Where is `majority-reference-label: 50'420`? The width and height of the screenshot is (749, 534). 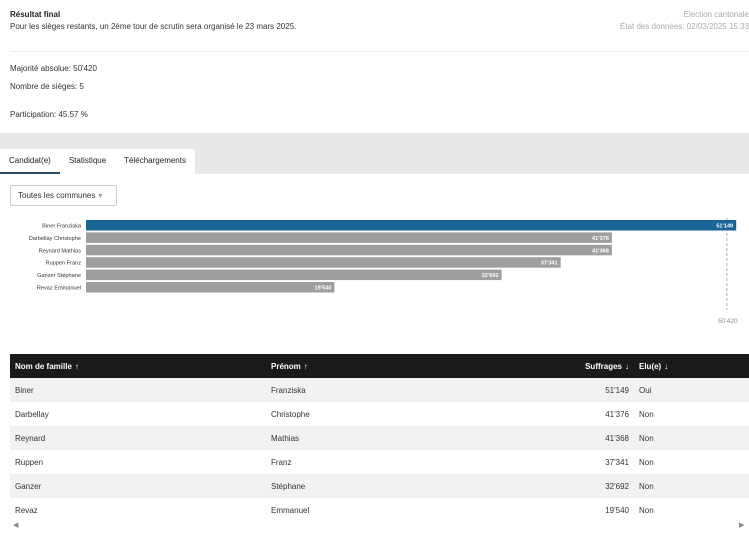
majority-reference-label: 50'420 is located at coordinates (728, 321).